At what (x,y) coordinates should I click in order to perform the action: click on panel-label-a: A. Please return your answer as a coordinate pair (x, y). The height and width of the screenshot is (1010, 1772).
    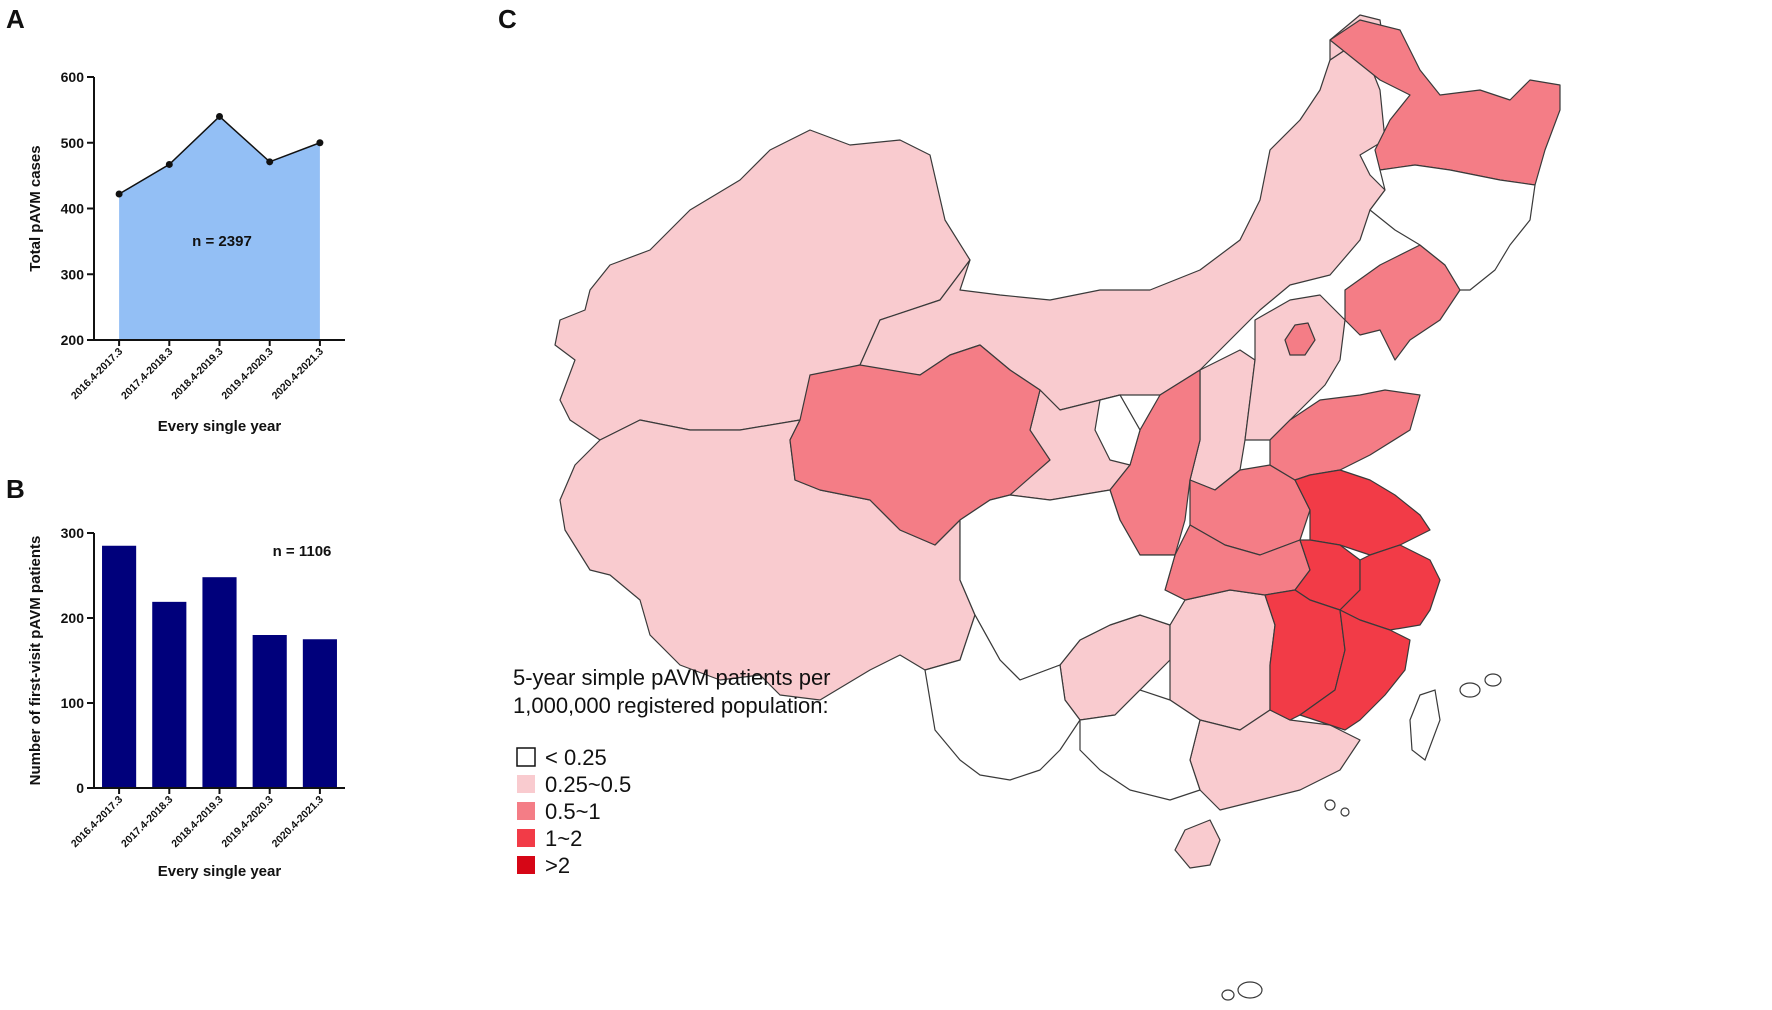
    Looking at the image, I should click on (15, 19).